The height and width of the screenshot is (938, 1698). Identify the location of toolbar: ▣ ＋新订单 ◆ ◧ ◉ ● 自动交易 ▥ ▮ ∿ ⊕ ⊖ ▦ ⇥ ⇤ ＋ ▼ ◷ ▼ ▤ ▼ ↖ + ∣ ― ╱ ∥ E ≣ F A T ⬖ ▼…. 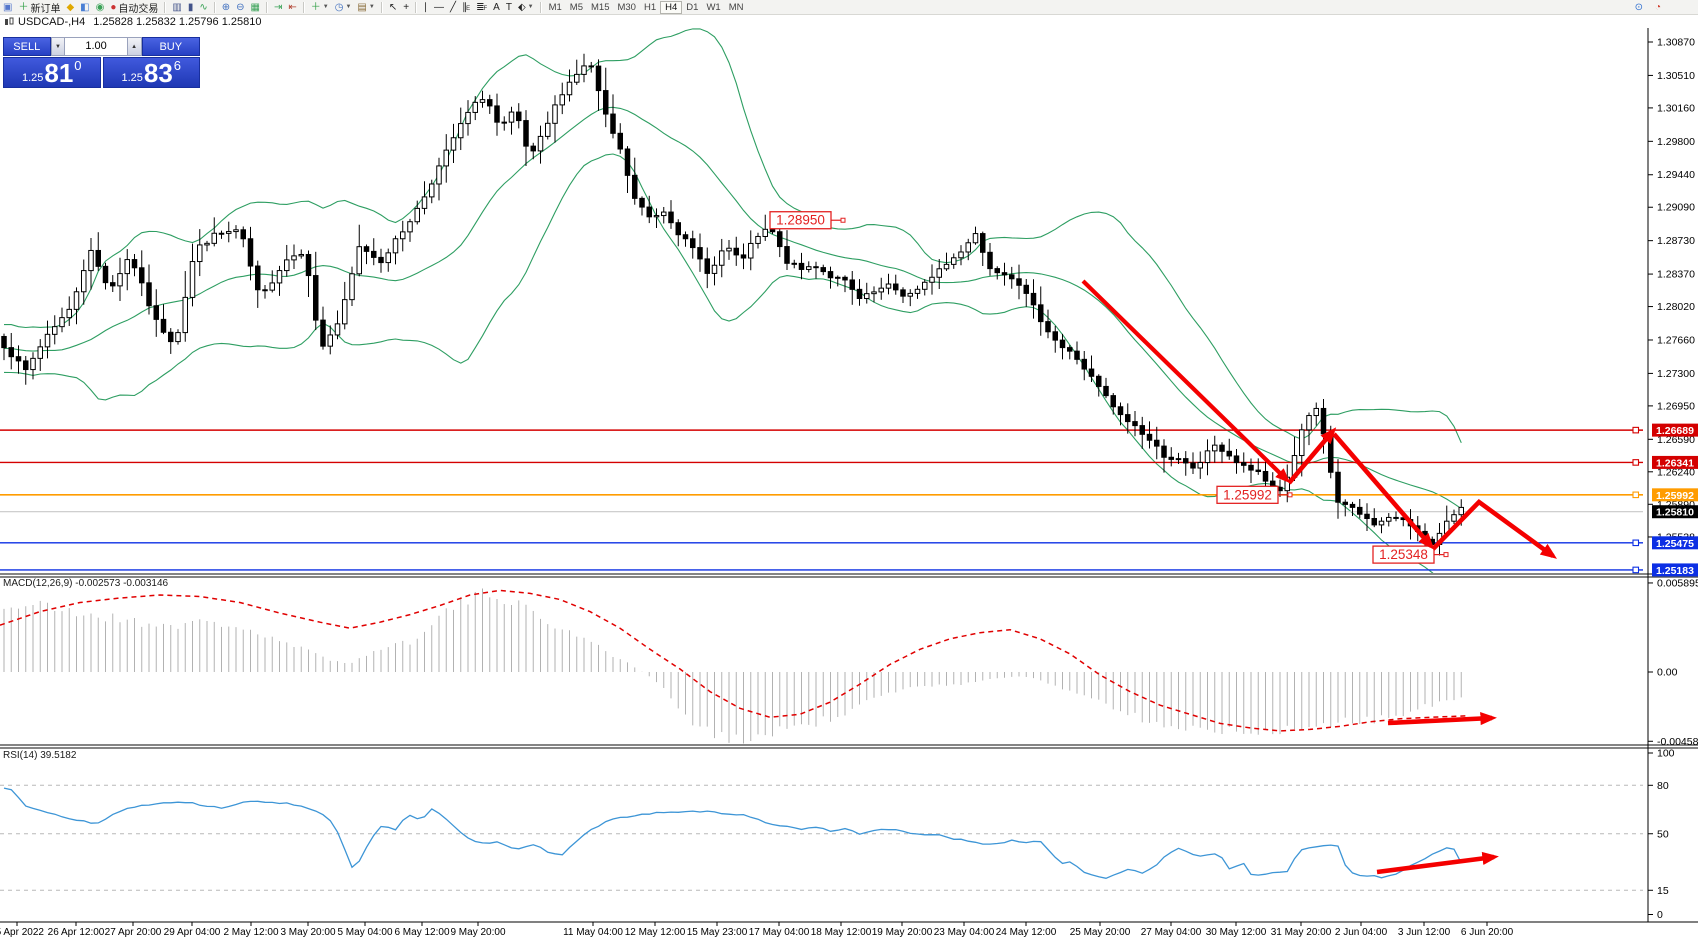
(849, 7).